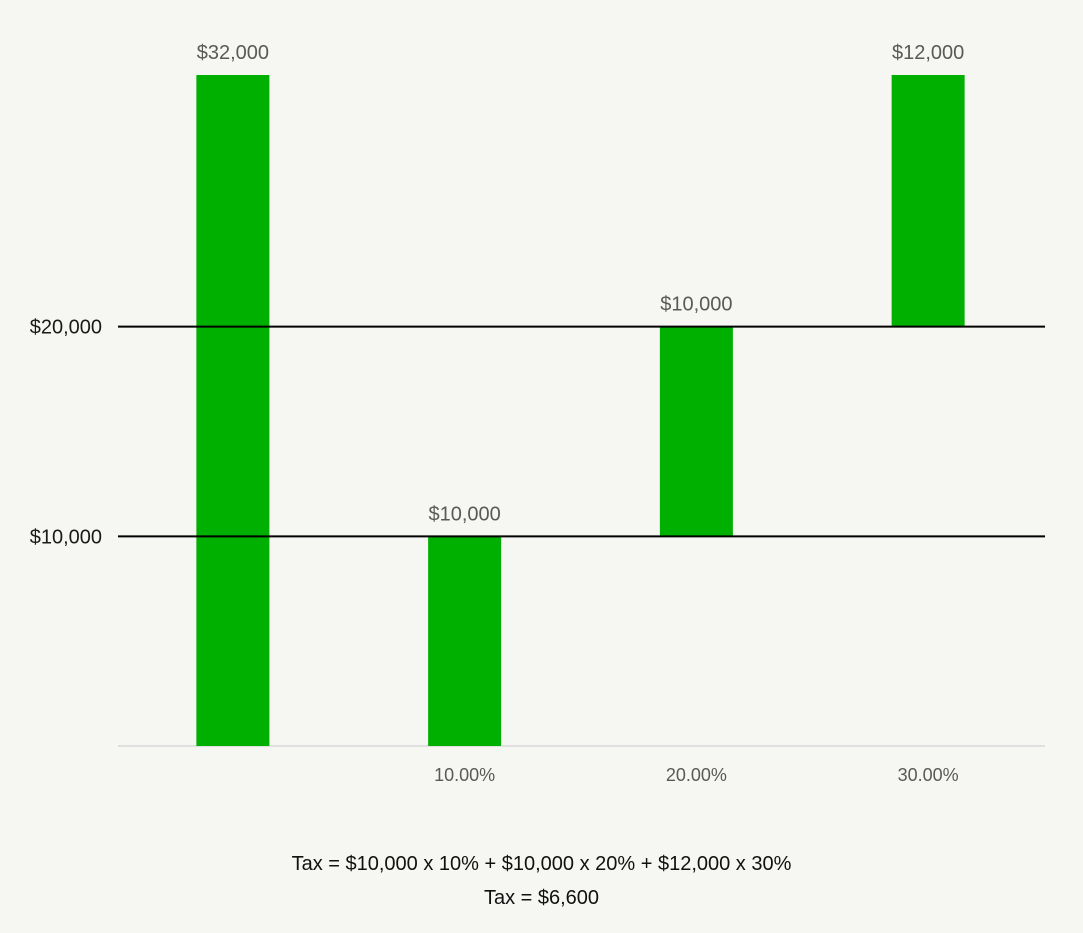 The width and height of the screenshot is (1083, 933). I want to click on bar-value-label-2: $10,000, so click(464, 514).